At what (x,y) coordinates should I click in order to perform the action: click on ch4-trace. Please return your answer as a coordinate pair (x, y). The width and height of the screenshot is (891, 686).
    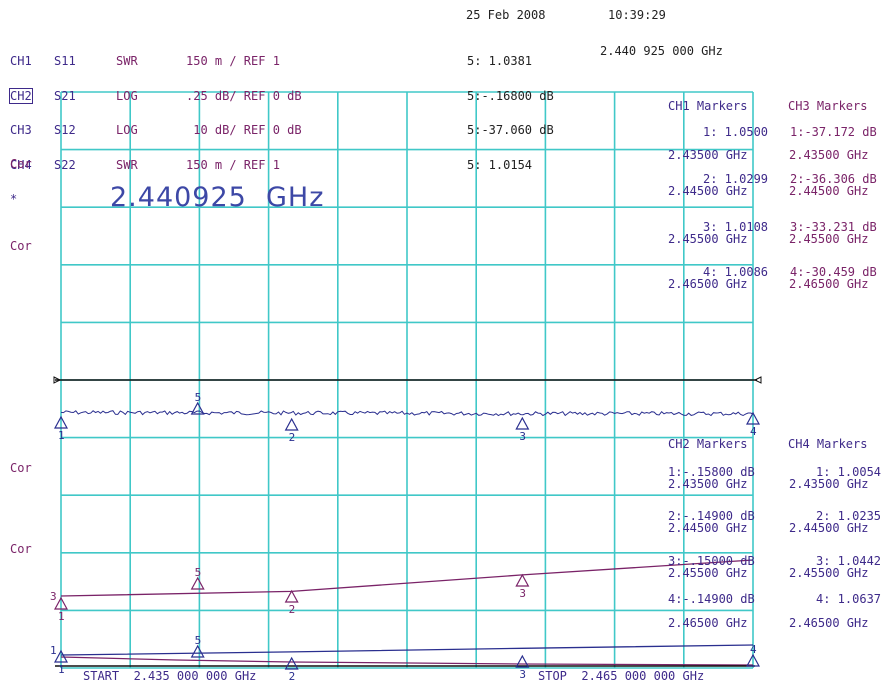
    Looking at the image, I should click on (407, 650).